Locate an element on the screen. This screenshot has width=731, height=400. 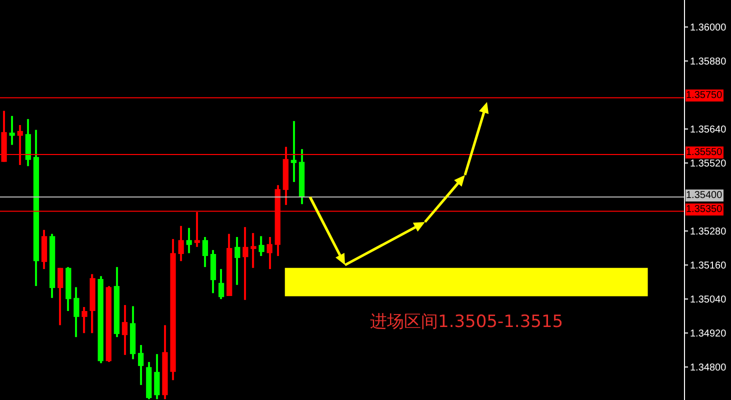
ref-line-label: 1.35750 is located at coordinates (704, 95).